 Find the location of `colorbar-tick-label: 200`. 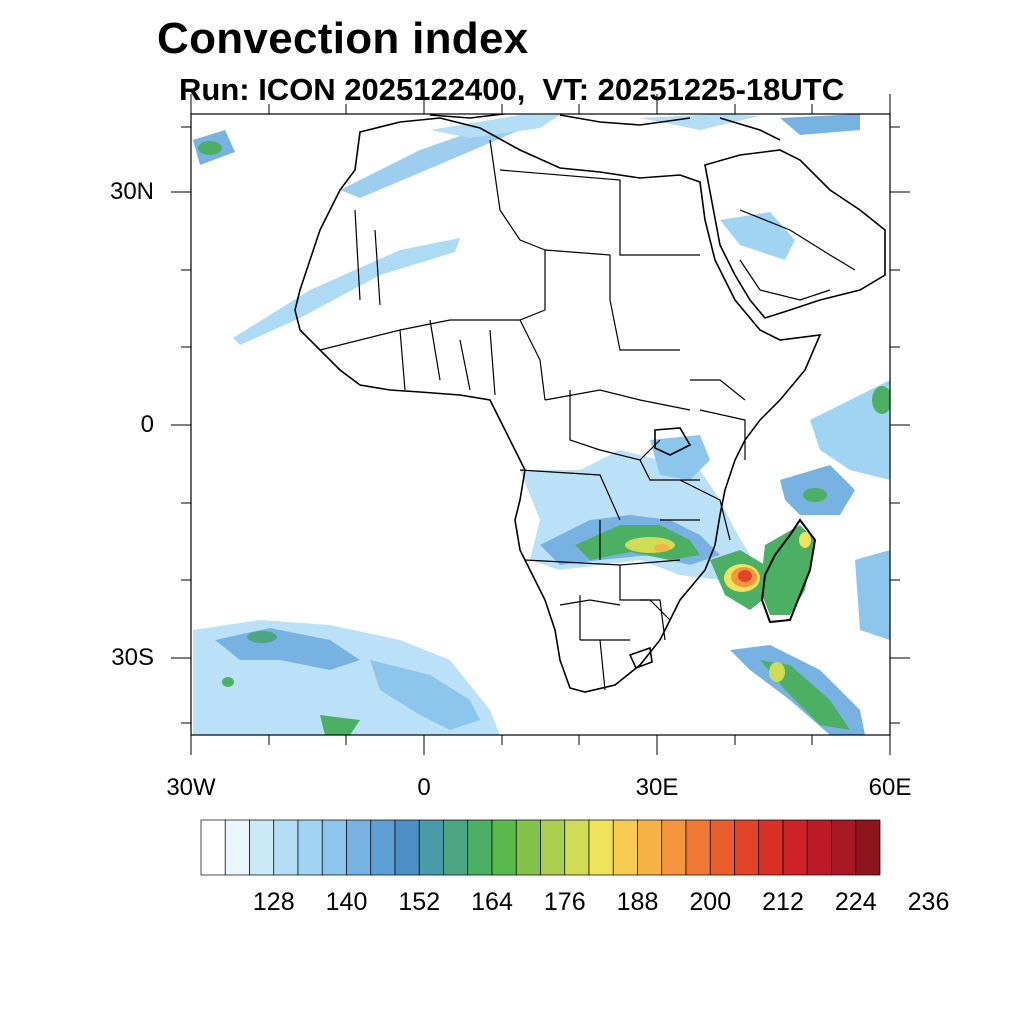

colorbar-tick-label: 200 is located at coordinates (710, 902).